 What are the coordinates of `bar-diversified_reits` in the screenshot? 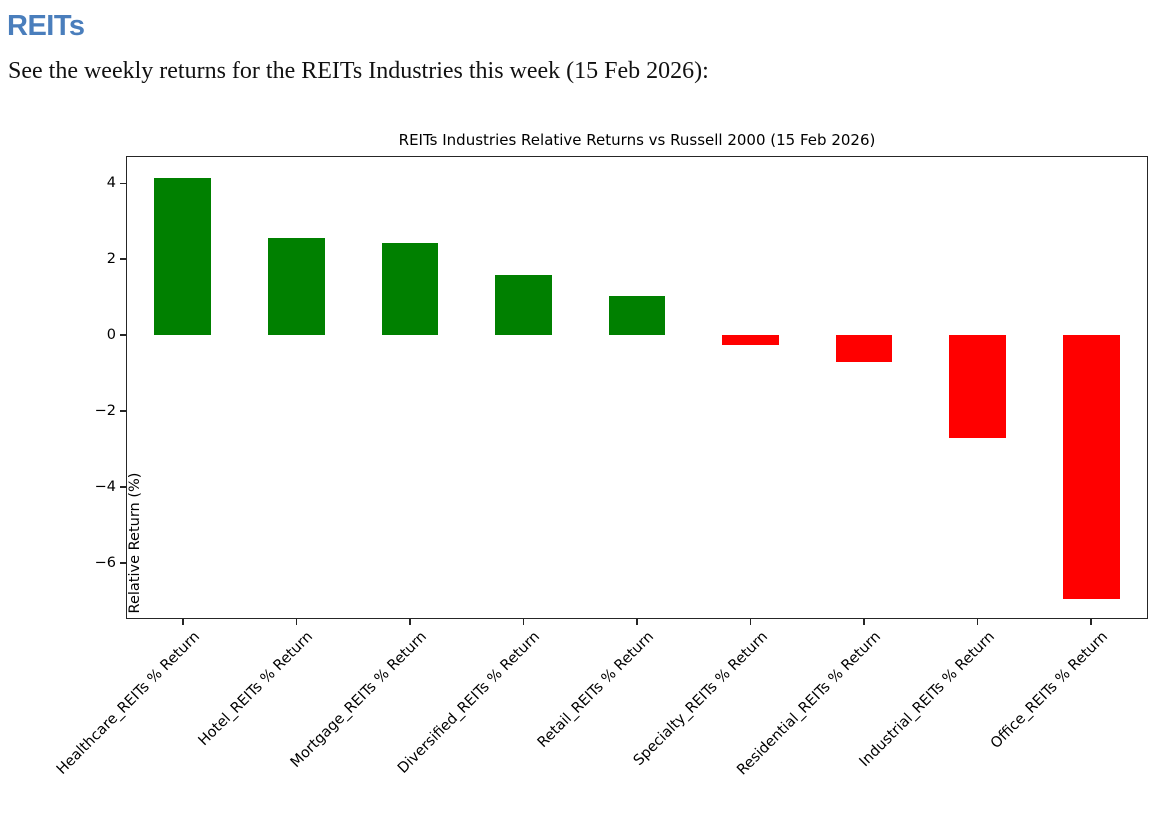 It's located at (523, 305).